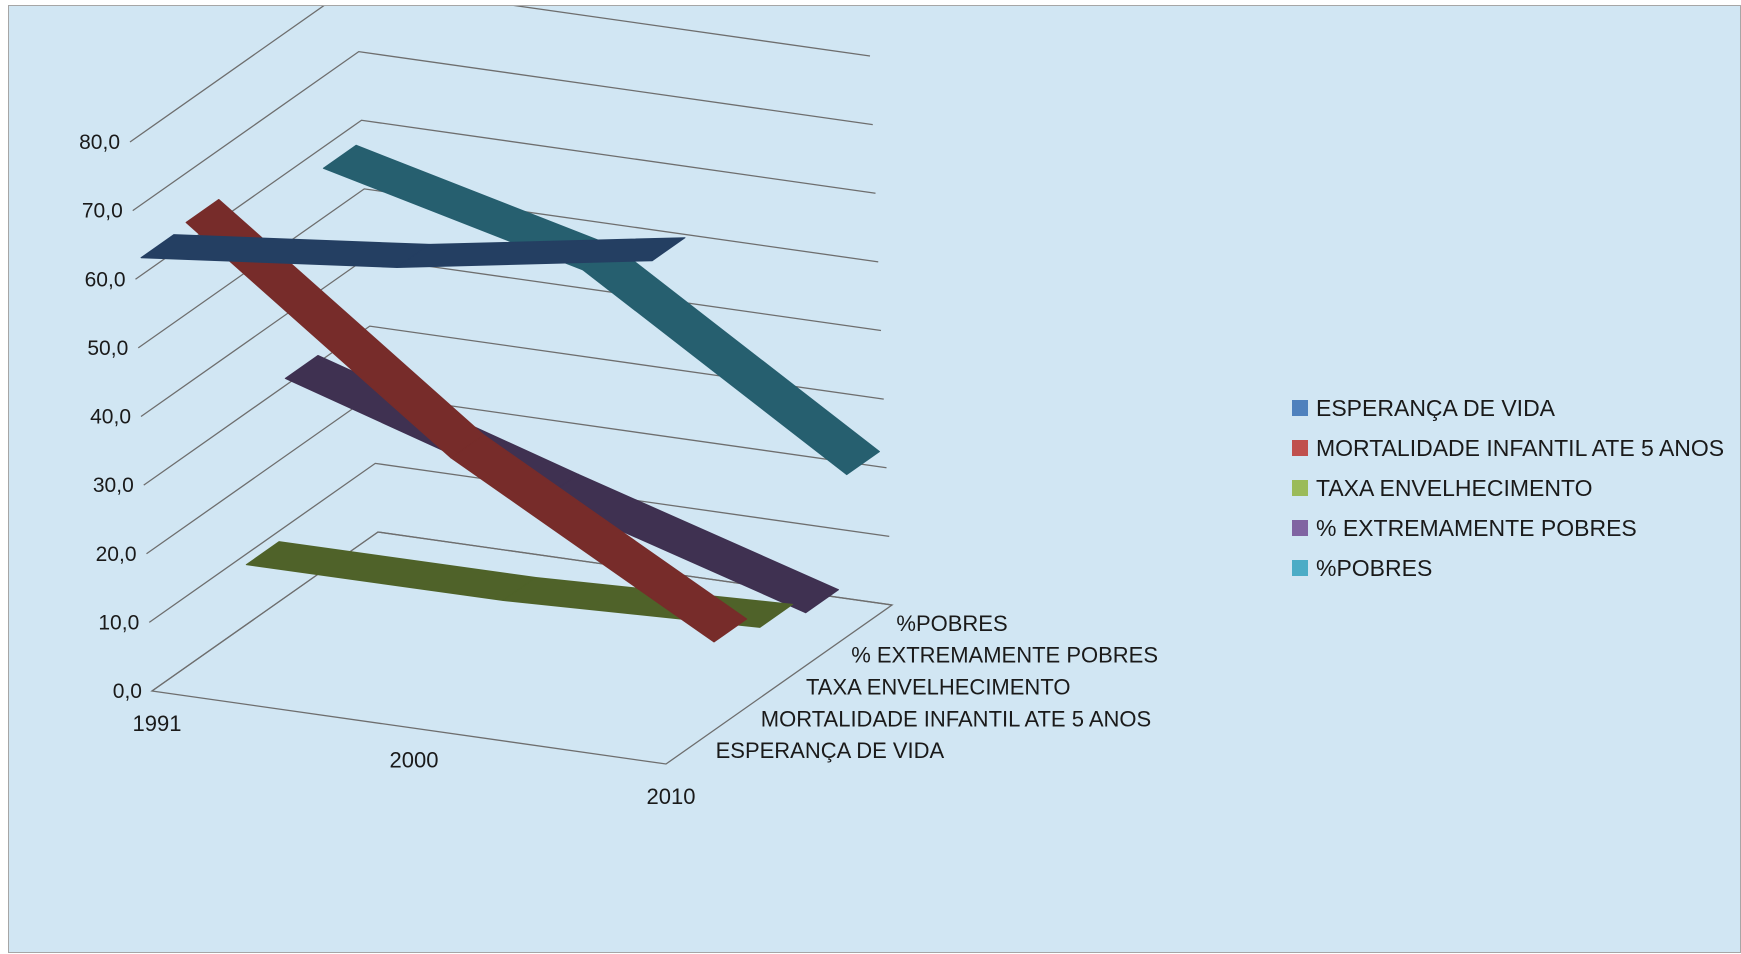  I want to click on x-axis-ticks: 1991 2000 2010, so click(414, 760).